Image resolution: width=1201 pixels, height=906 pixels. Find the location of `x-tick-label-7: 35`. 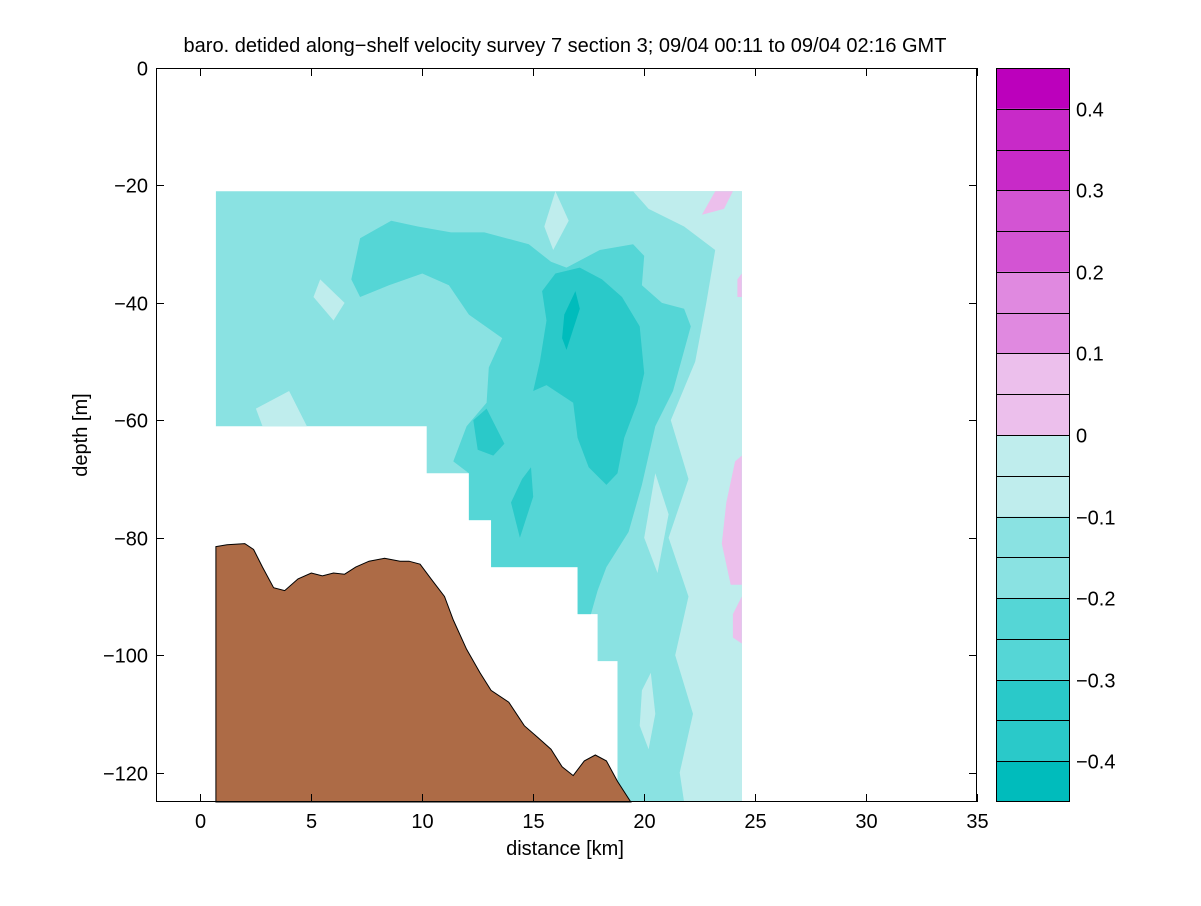

x-tick-label-7: 35 is located at coordinates (977, 822).